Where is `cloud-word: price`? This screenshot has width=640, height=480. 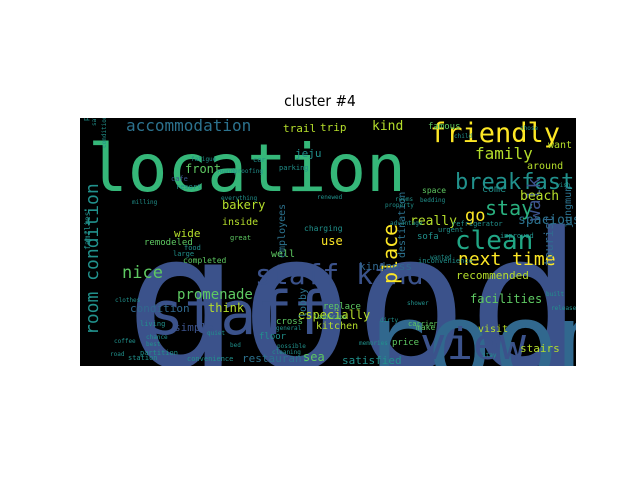 cloud-word: price is located at coordinates (406, 343).